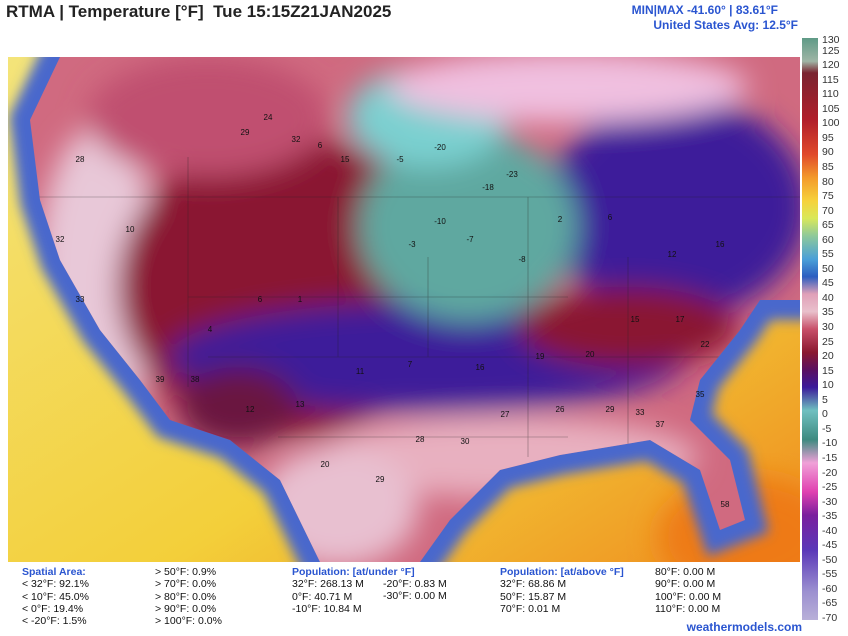  Describe the element at coordinates (300, 404) in the screenshot. I see `station-label: 13` at that location.